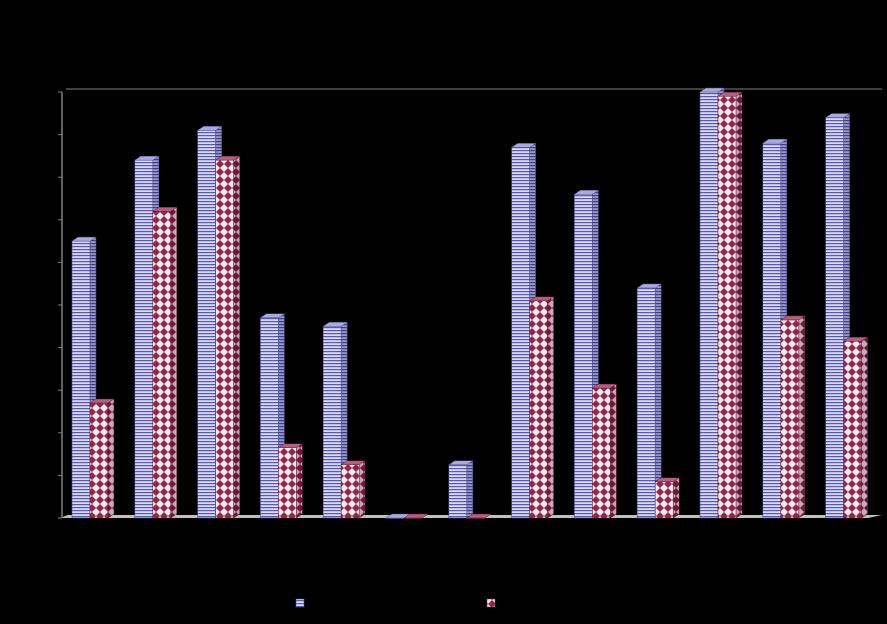 The width and height of the screenshot is (887, 624). Describe the element at coordinates (60, 305) in the screenshot. I see `y-axis-ticks` at that location.